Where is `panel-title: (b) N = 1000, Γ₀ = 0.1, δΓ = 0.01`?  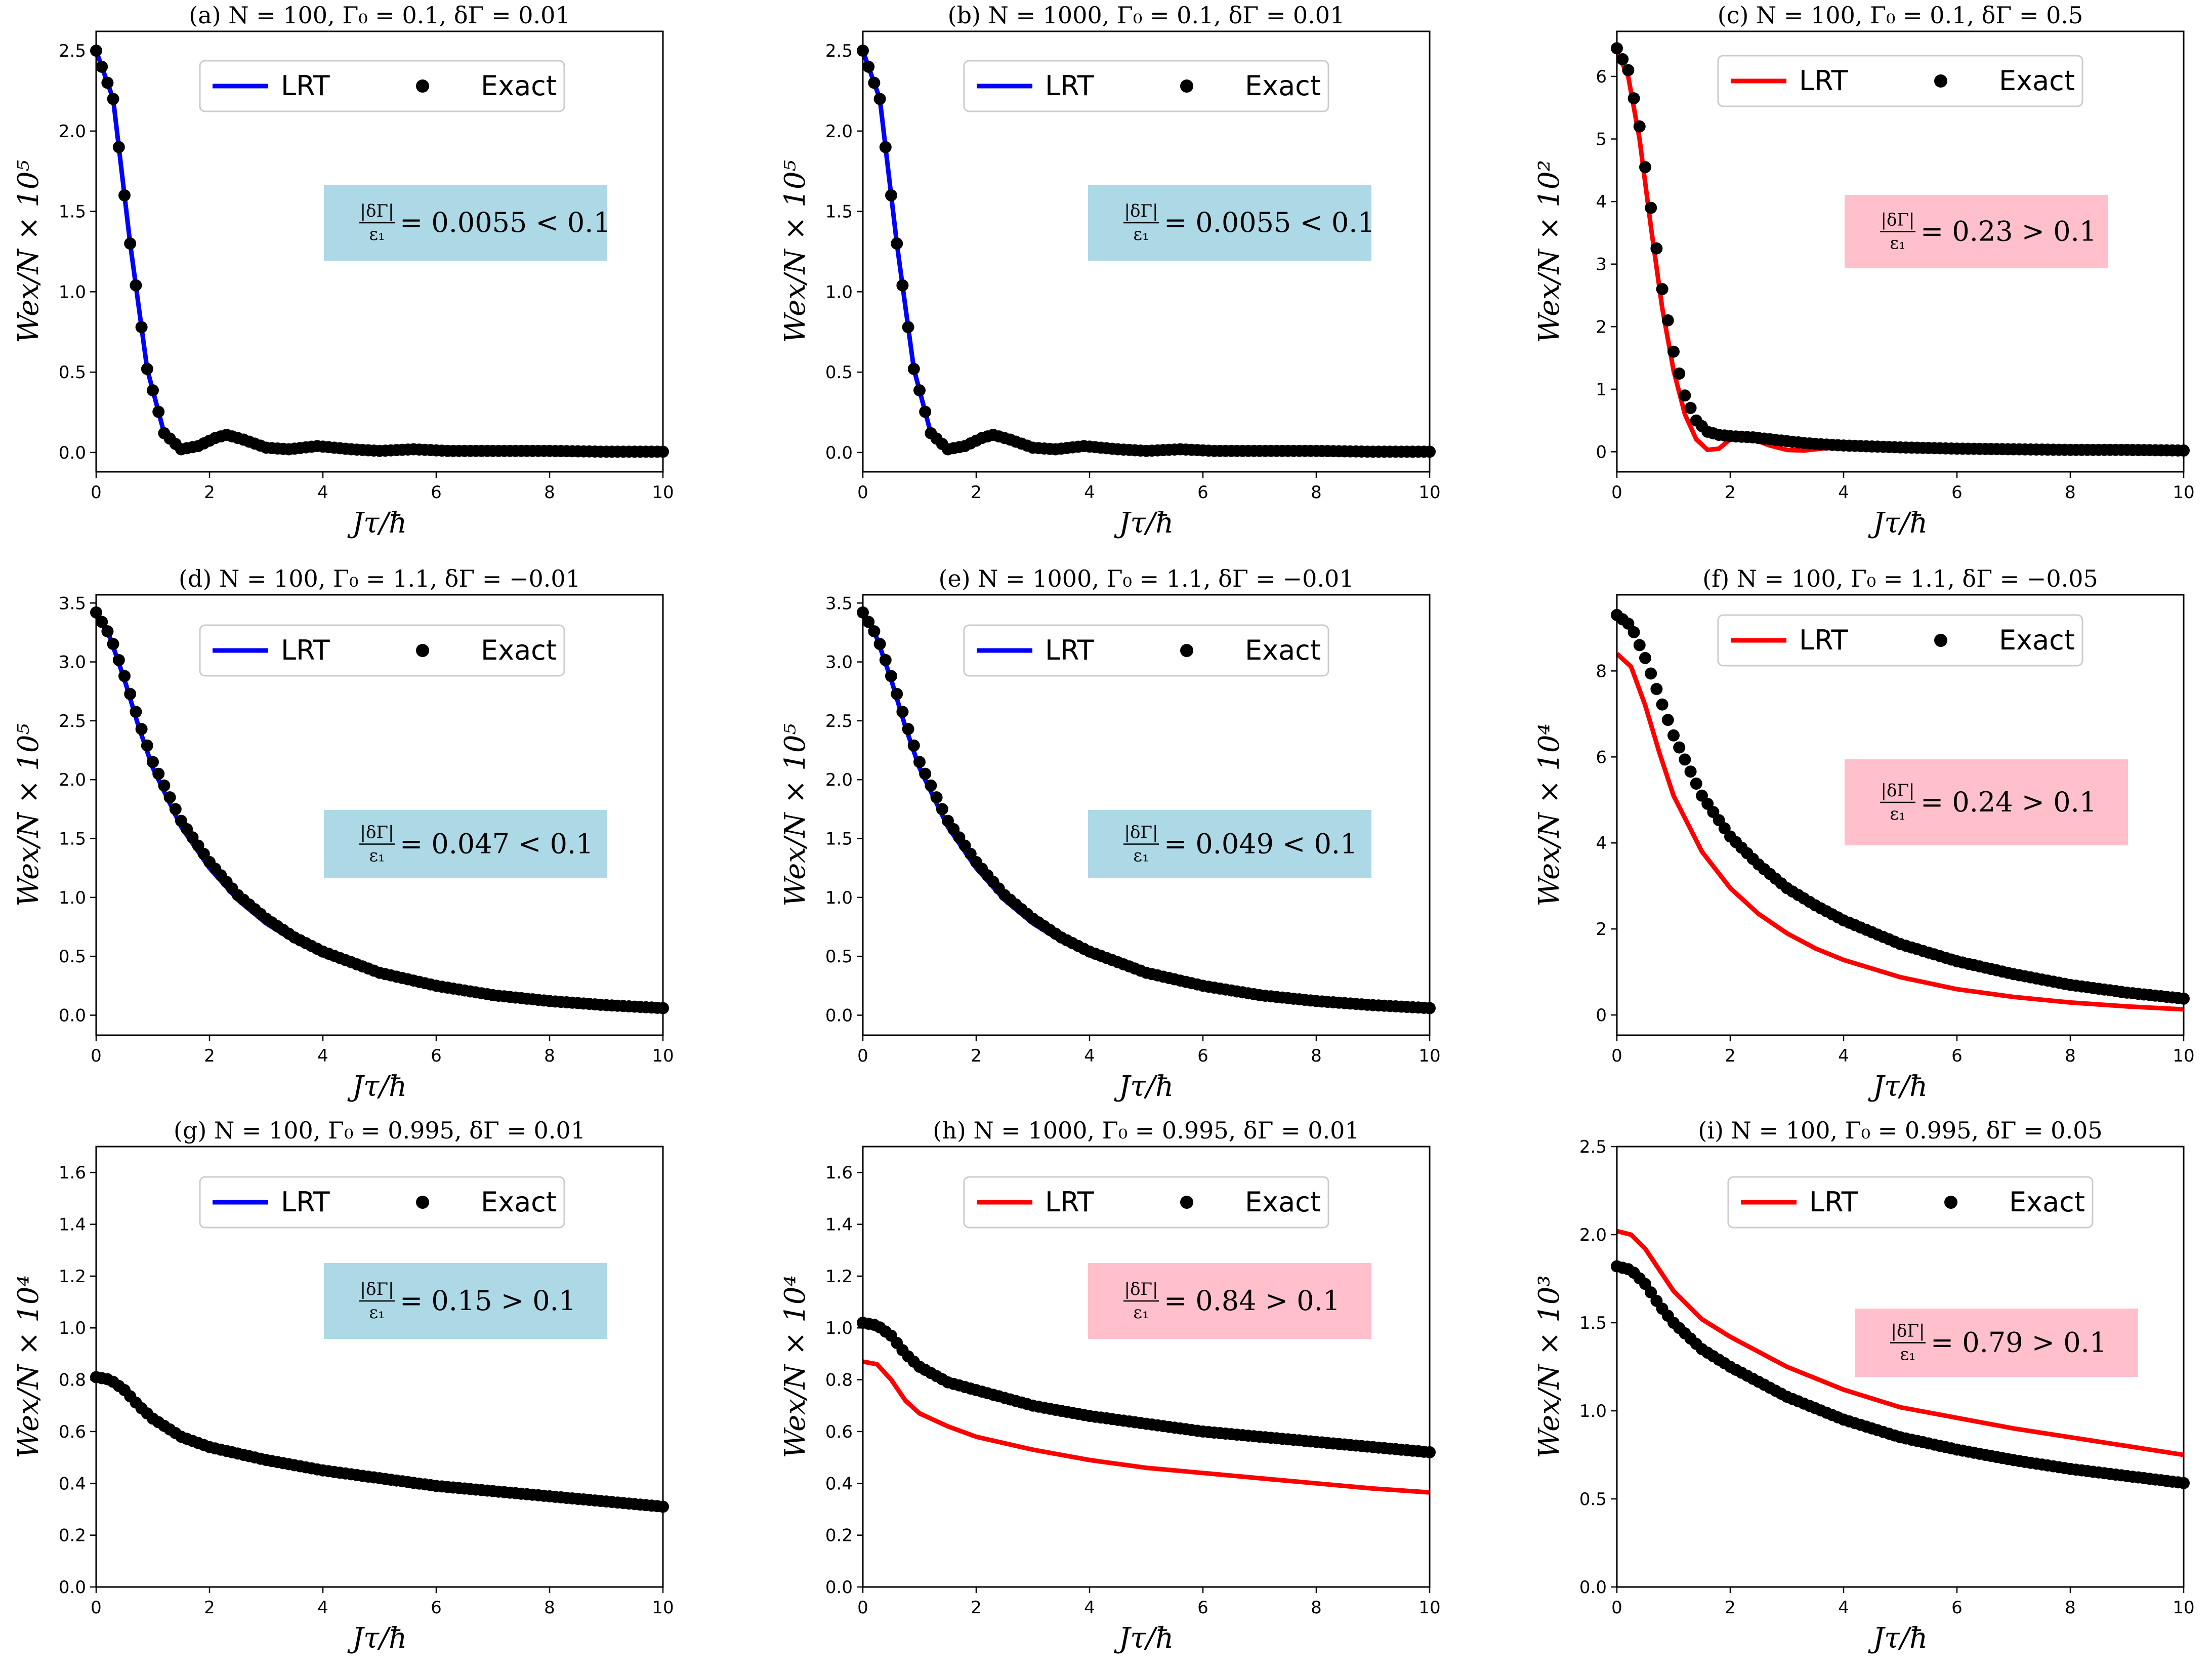 panel-title: (b) N = 1000, Γ₀ = 0.1, δΓ = 0.01 is located at coordinates (1146, 15).